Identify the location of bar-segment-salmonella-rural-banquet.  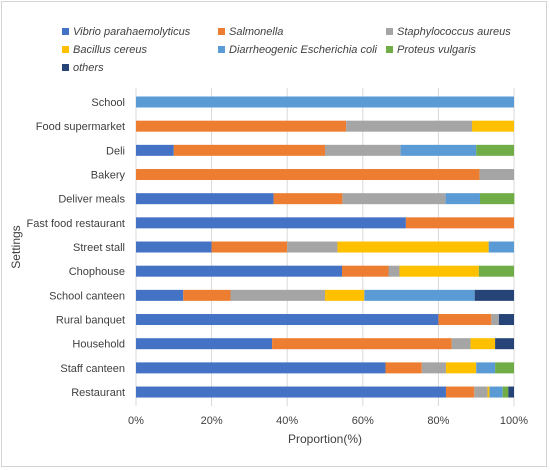
(465, 320).